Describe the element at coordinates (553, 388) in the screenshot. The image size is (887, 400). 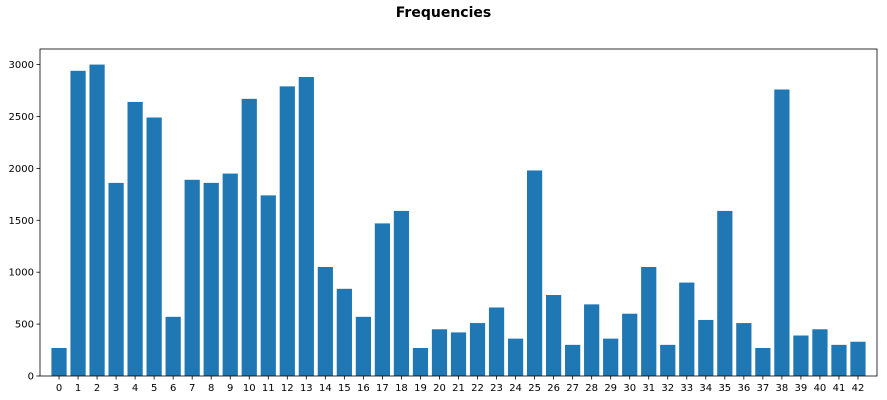
I see `x-tick-label: 26` at that location.